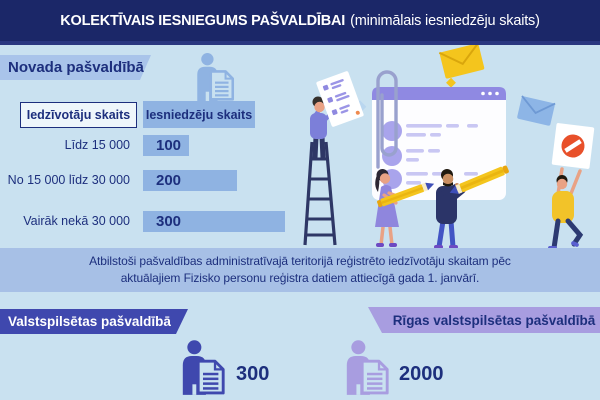 The width and height of the screenshot is (600, 400). I want to click on table-header-residents-label: Iedzīvotāju skaits, so click(78, 115).